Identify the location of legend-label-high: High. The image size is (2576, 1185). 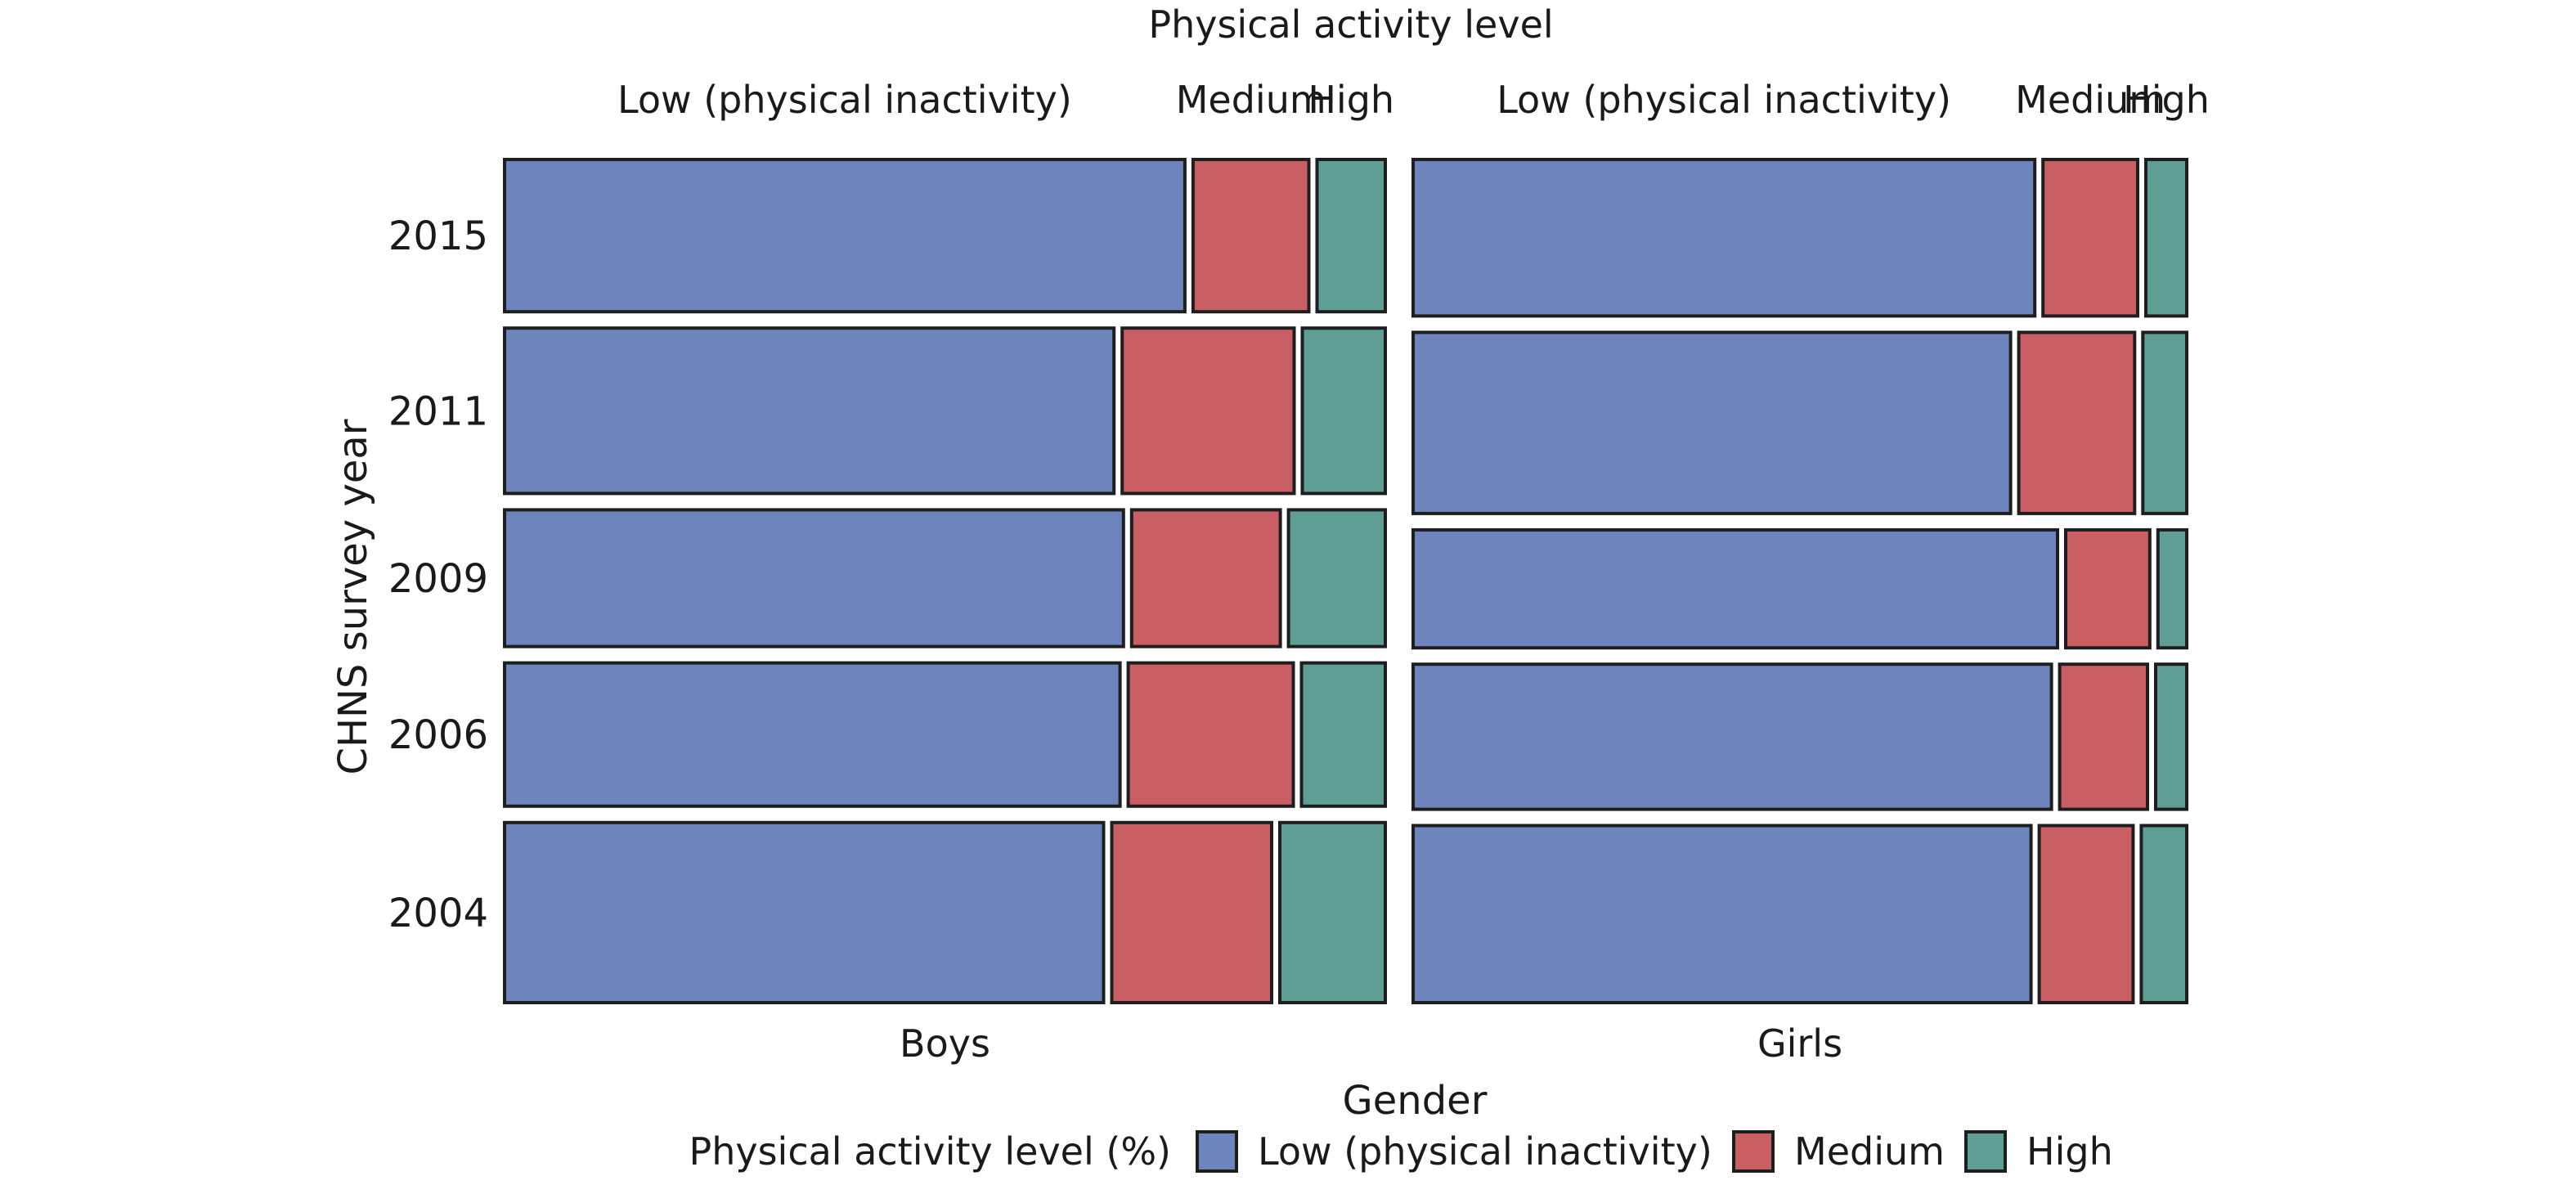
(2069, 1151).